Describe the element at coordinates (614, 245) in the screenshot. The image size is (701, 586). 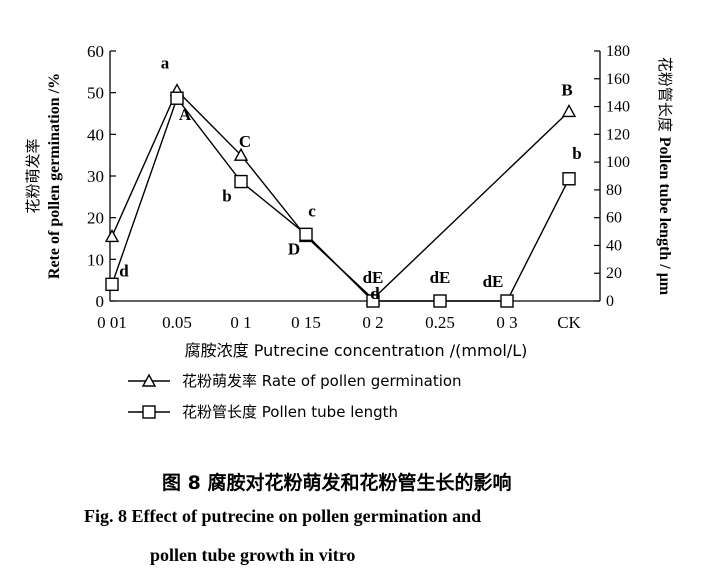
I see `y-tick-label-right: 40` at that location.